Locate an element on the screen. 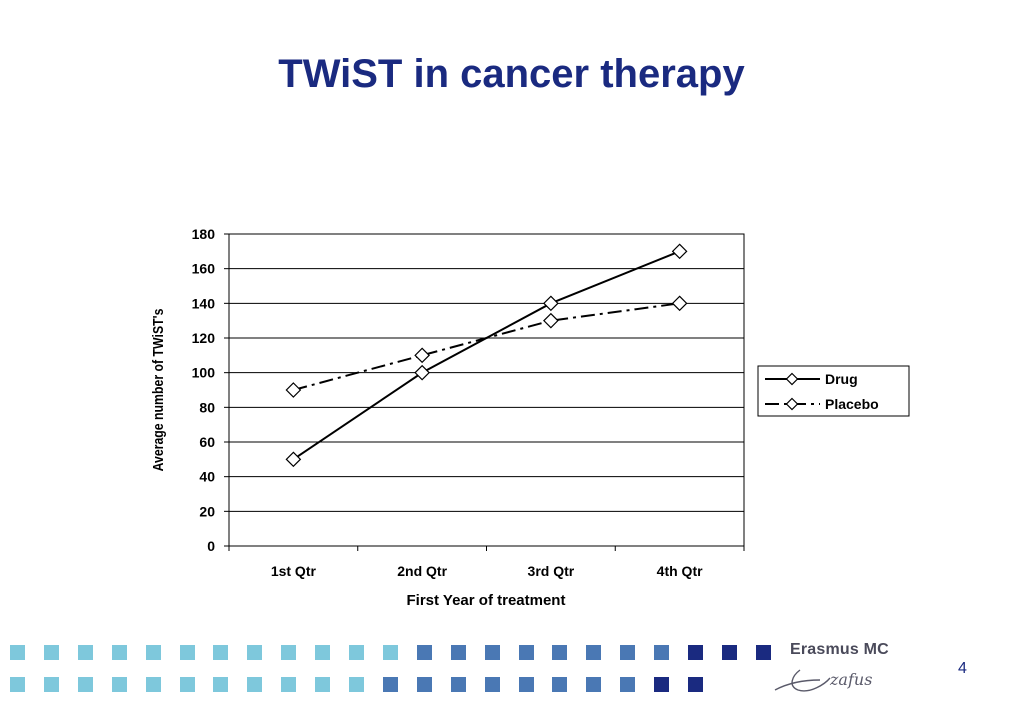  series-line-placebo is located at coordinates (486, 346).